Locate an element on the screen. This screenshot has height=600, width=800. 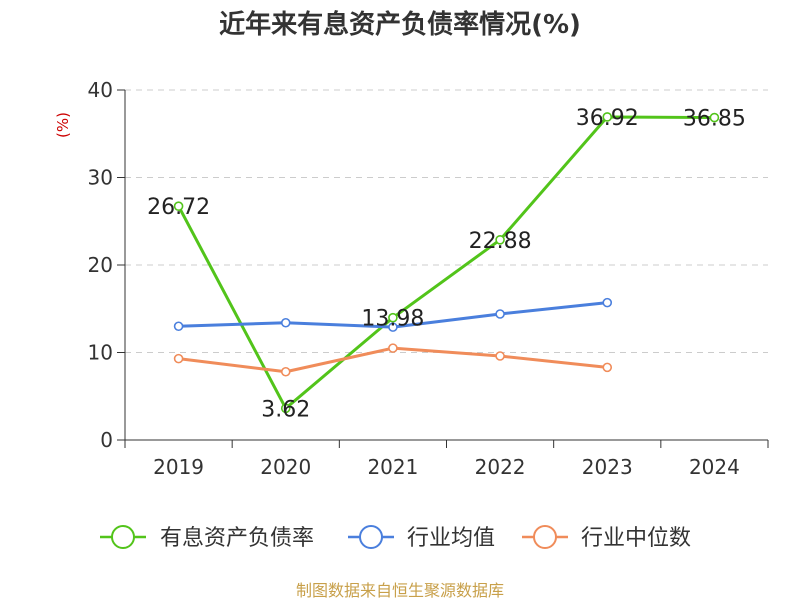
data-label: 36.85 is located at coordinates (714, 119).